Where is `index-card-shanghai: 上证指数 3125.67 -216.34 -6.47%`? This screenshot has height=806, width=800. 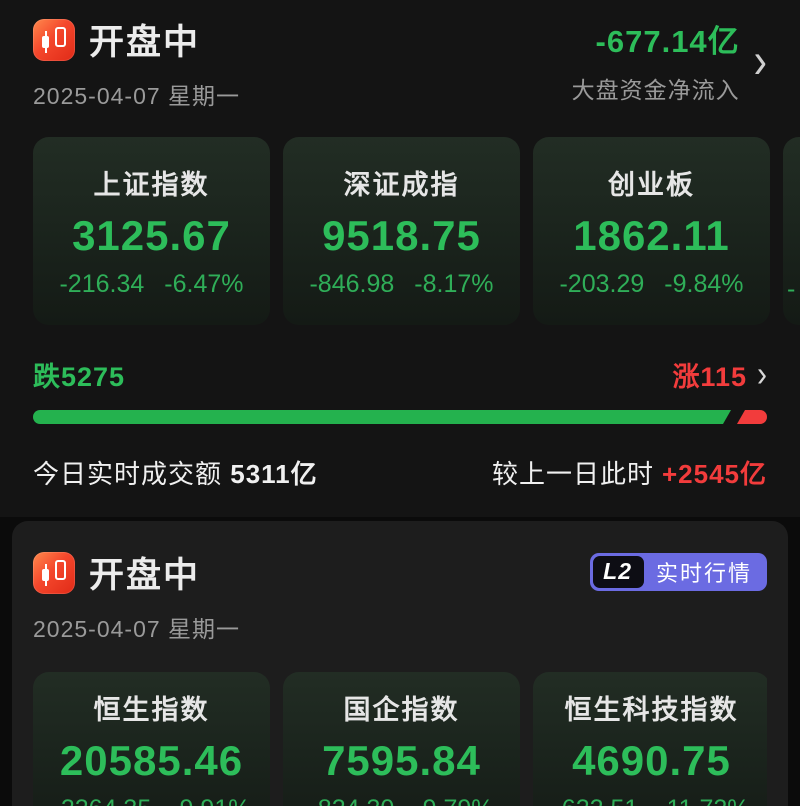
index-card-shanghai: 上证指数 3125.67 -216.34 -6.47% is located at coordinates (151, 231).